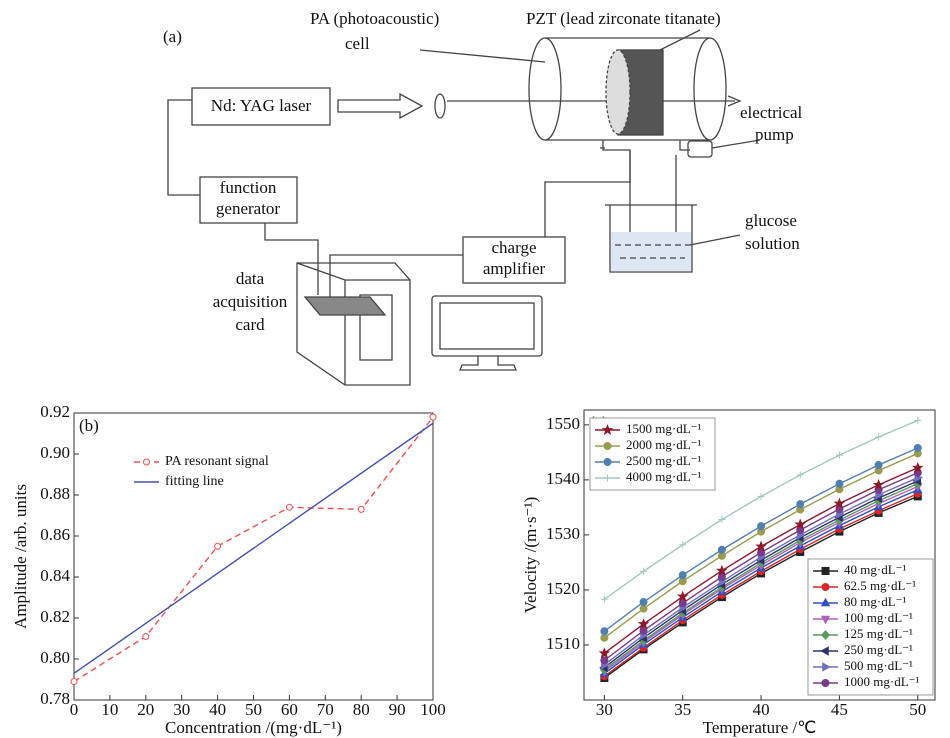 Image resolution: width=950 pixels, height=738 pixels. Describe the element at coordinates (663, 444) in the screenshot. I see `legend-label: 2000 mg·dL⁻¹` at that location.